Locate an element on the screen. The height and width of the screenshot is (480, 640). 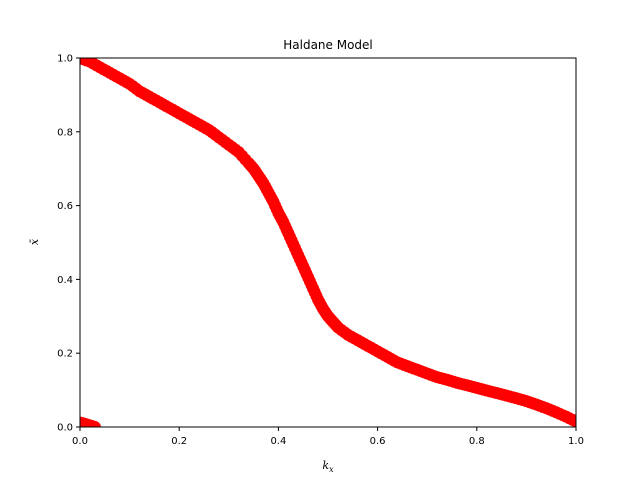
x-tick-label: 0.0 is located at coordinates (80, 441).